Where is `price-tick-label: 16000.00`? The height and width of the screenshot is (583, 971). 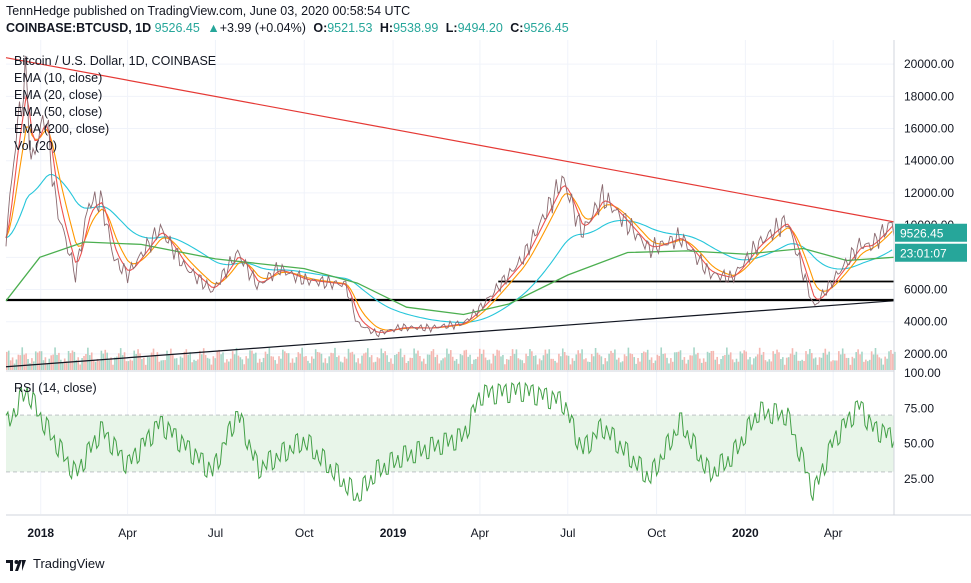
price-tick-label: 16000.00 is located at coordinates (929, 129).